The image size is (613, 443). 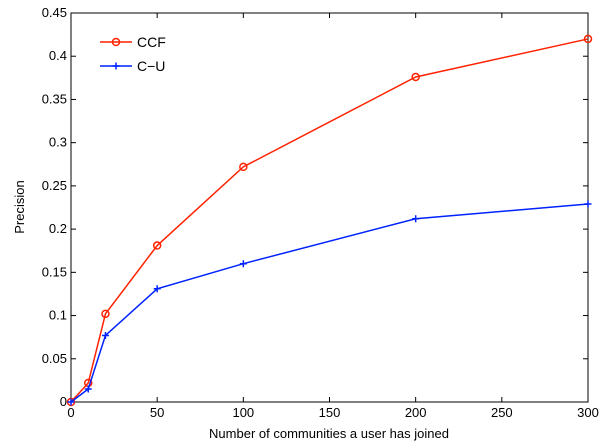 What do you see at coordinates (157, 412) in the screenshot?
I see `x-tick-label: 50` at bounding box center [157, 412].